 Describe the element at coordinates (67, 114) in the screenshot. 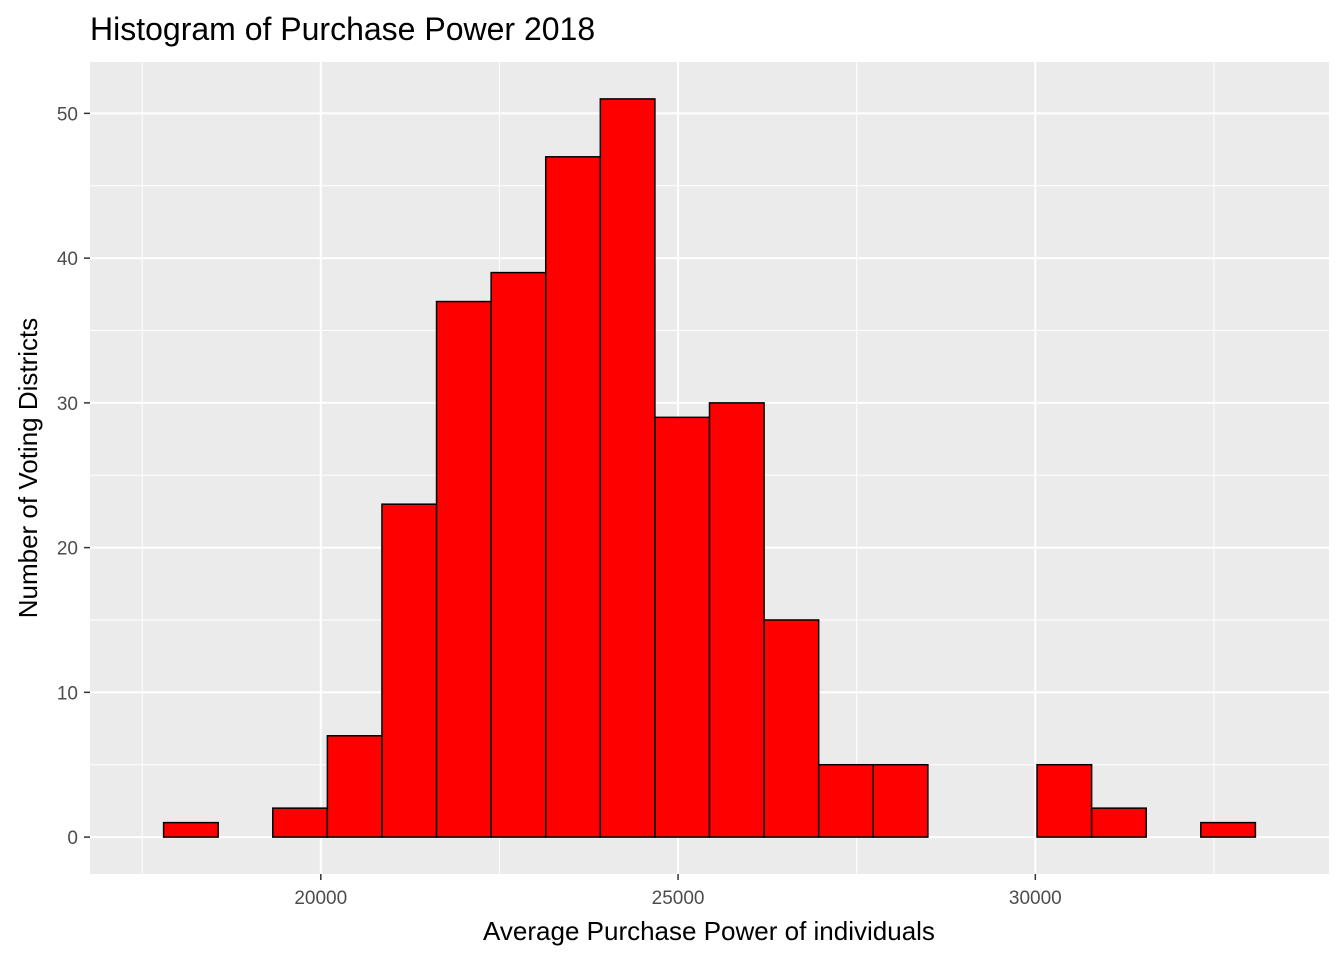

I see `y-tick-label: 50` at that location.